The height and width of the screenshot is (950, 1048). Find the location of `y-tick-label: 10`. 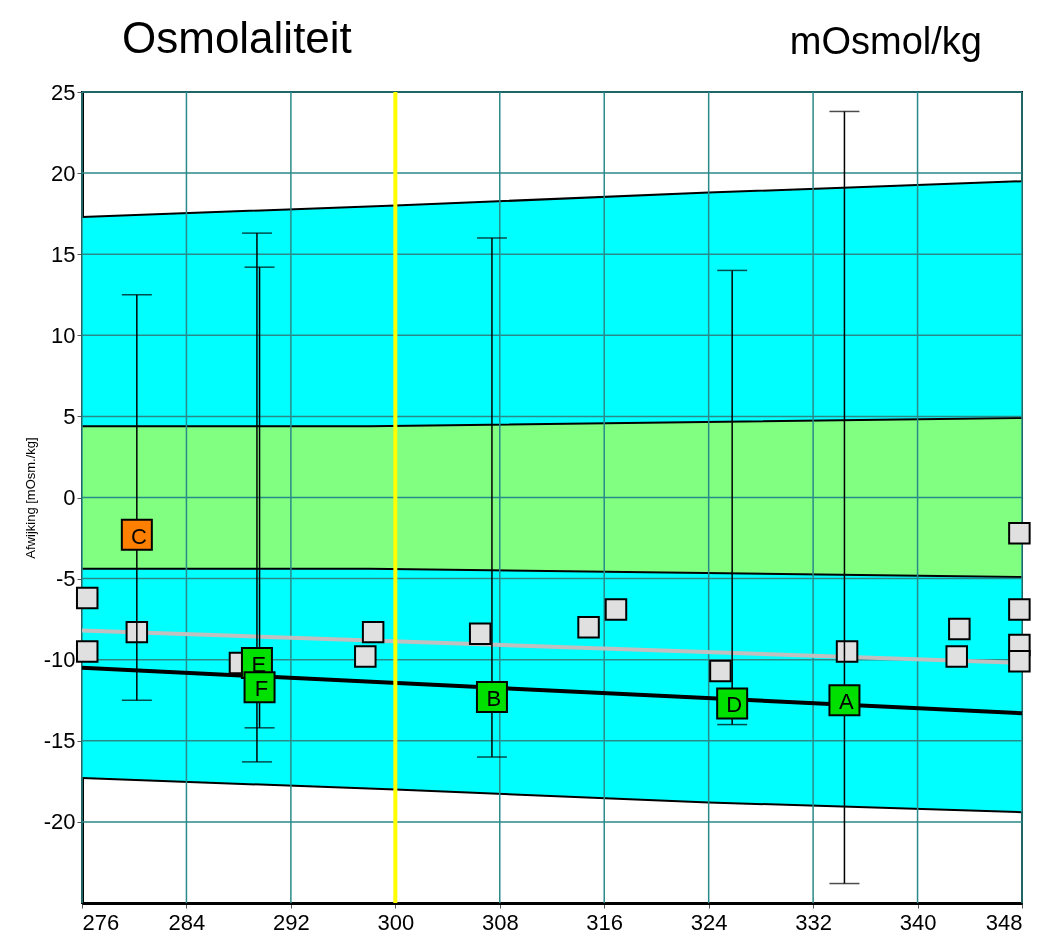

y-tick-label: 10 is located at coordinates (63, 335).